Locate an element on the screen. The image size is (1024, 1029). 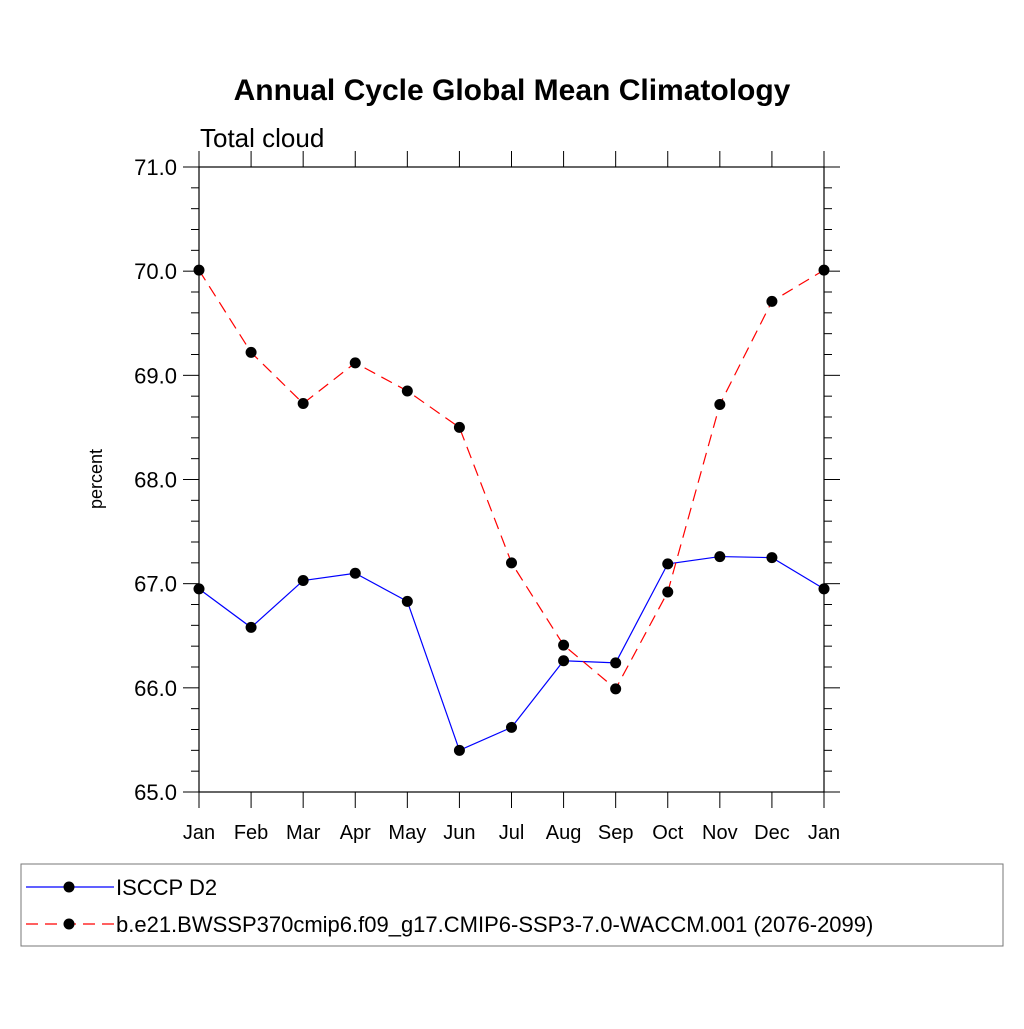
x-tick-label: Oct is located at coordinates (668, 833).